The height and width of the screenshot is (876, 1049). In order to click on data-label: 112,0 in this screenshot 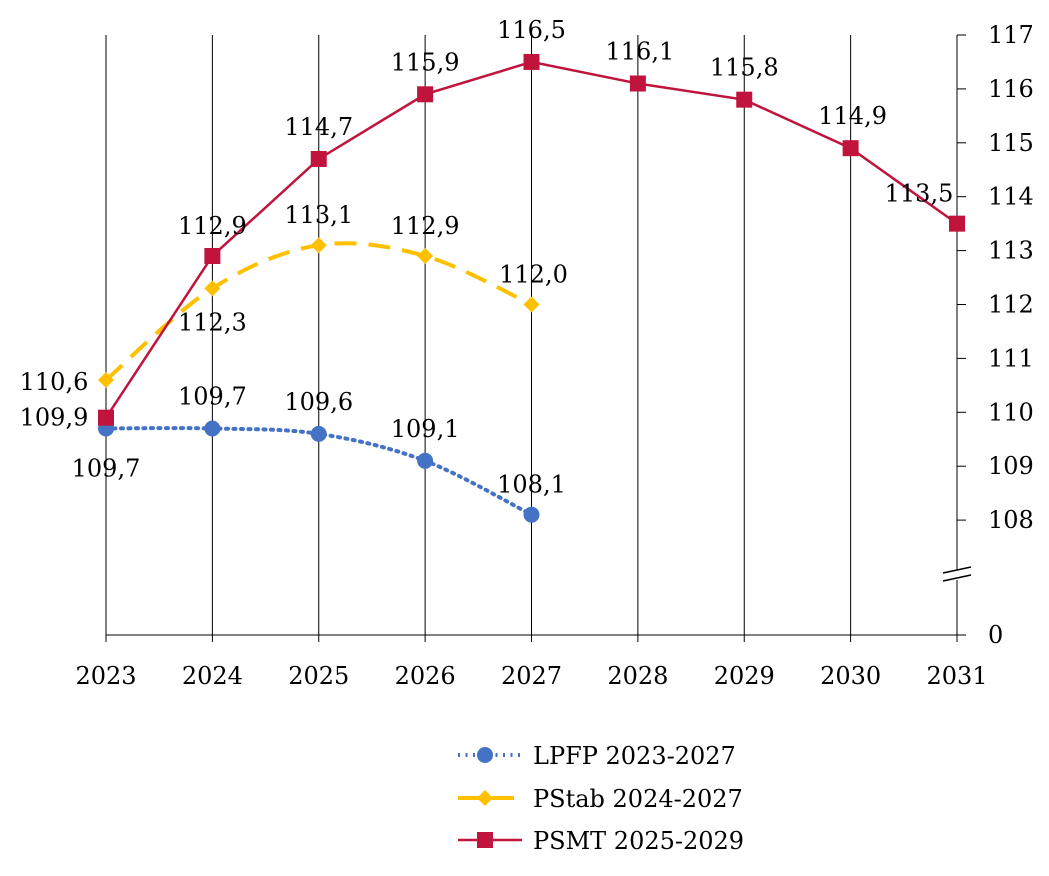, I will do `click(533, 275)`.